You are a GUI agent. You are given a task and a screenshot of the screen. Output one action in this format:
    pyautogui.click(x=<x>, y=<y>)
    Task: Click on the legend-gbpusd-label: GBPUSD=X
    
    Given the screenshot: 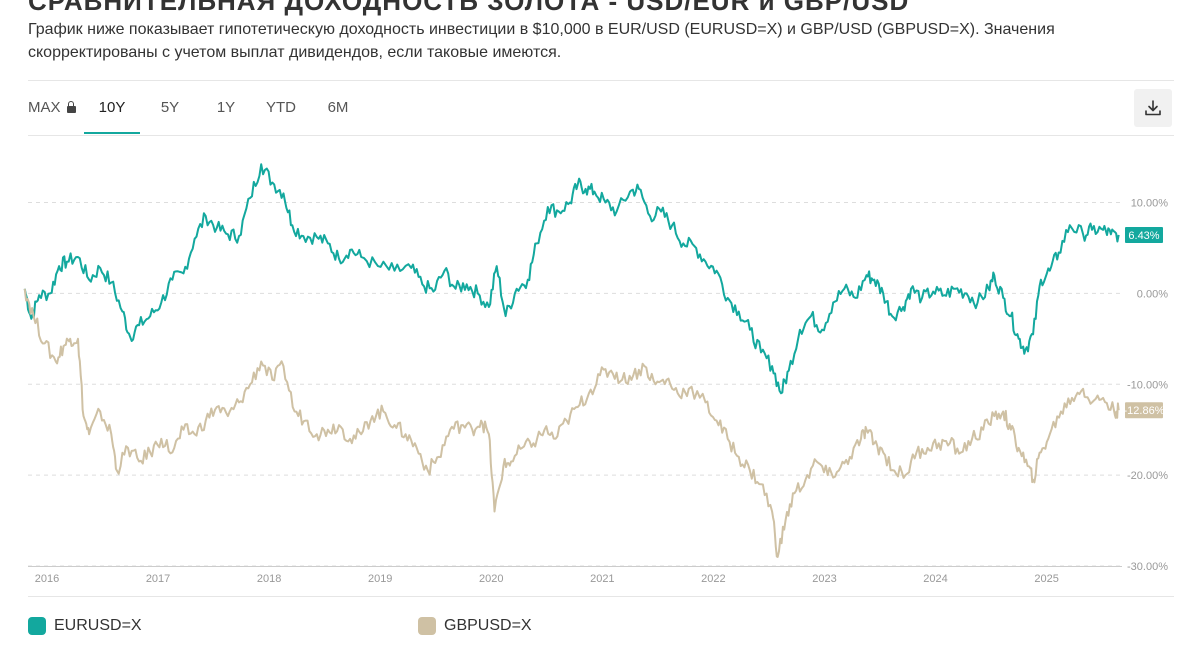 What is the action you would take?
    pyautogui.click(x=488, y=625)
    